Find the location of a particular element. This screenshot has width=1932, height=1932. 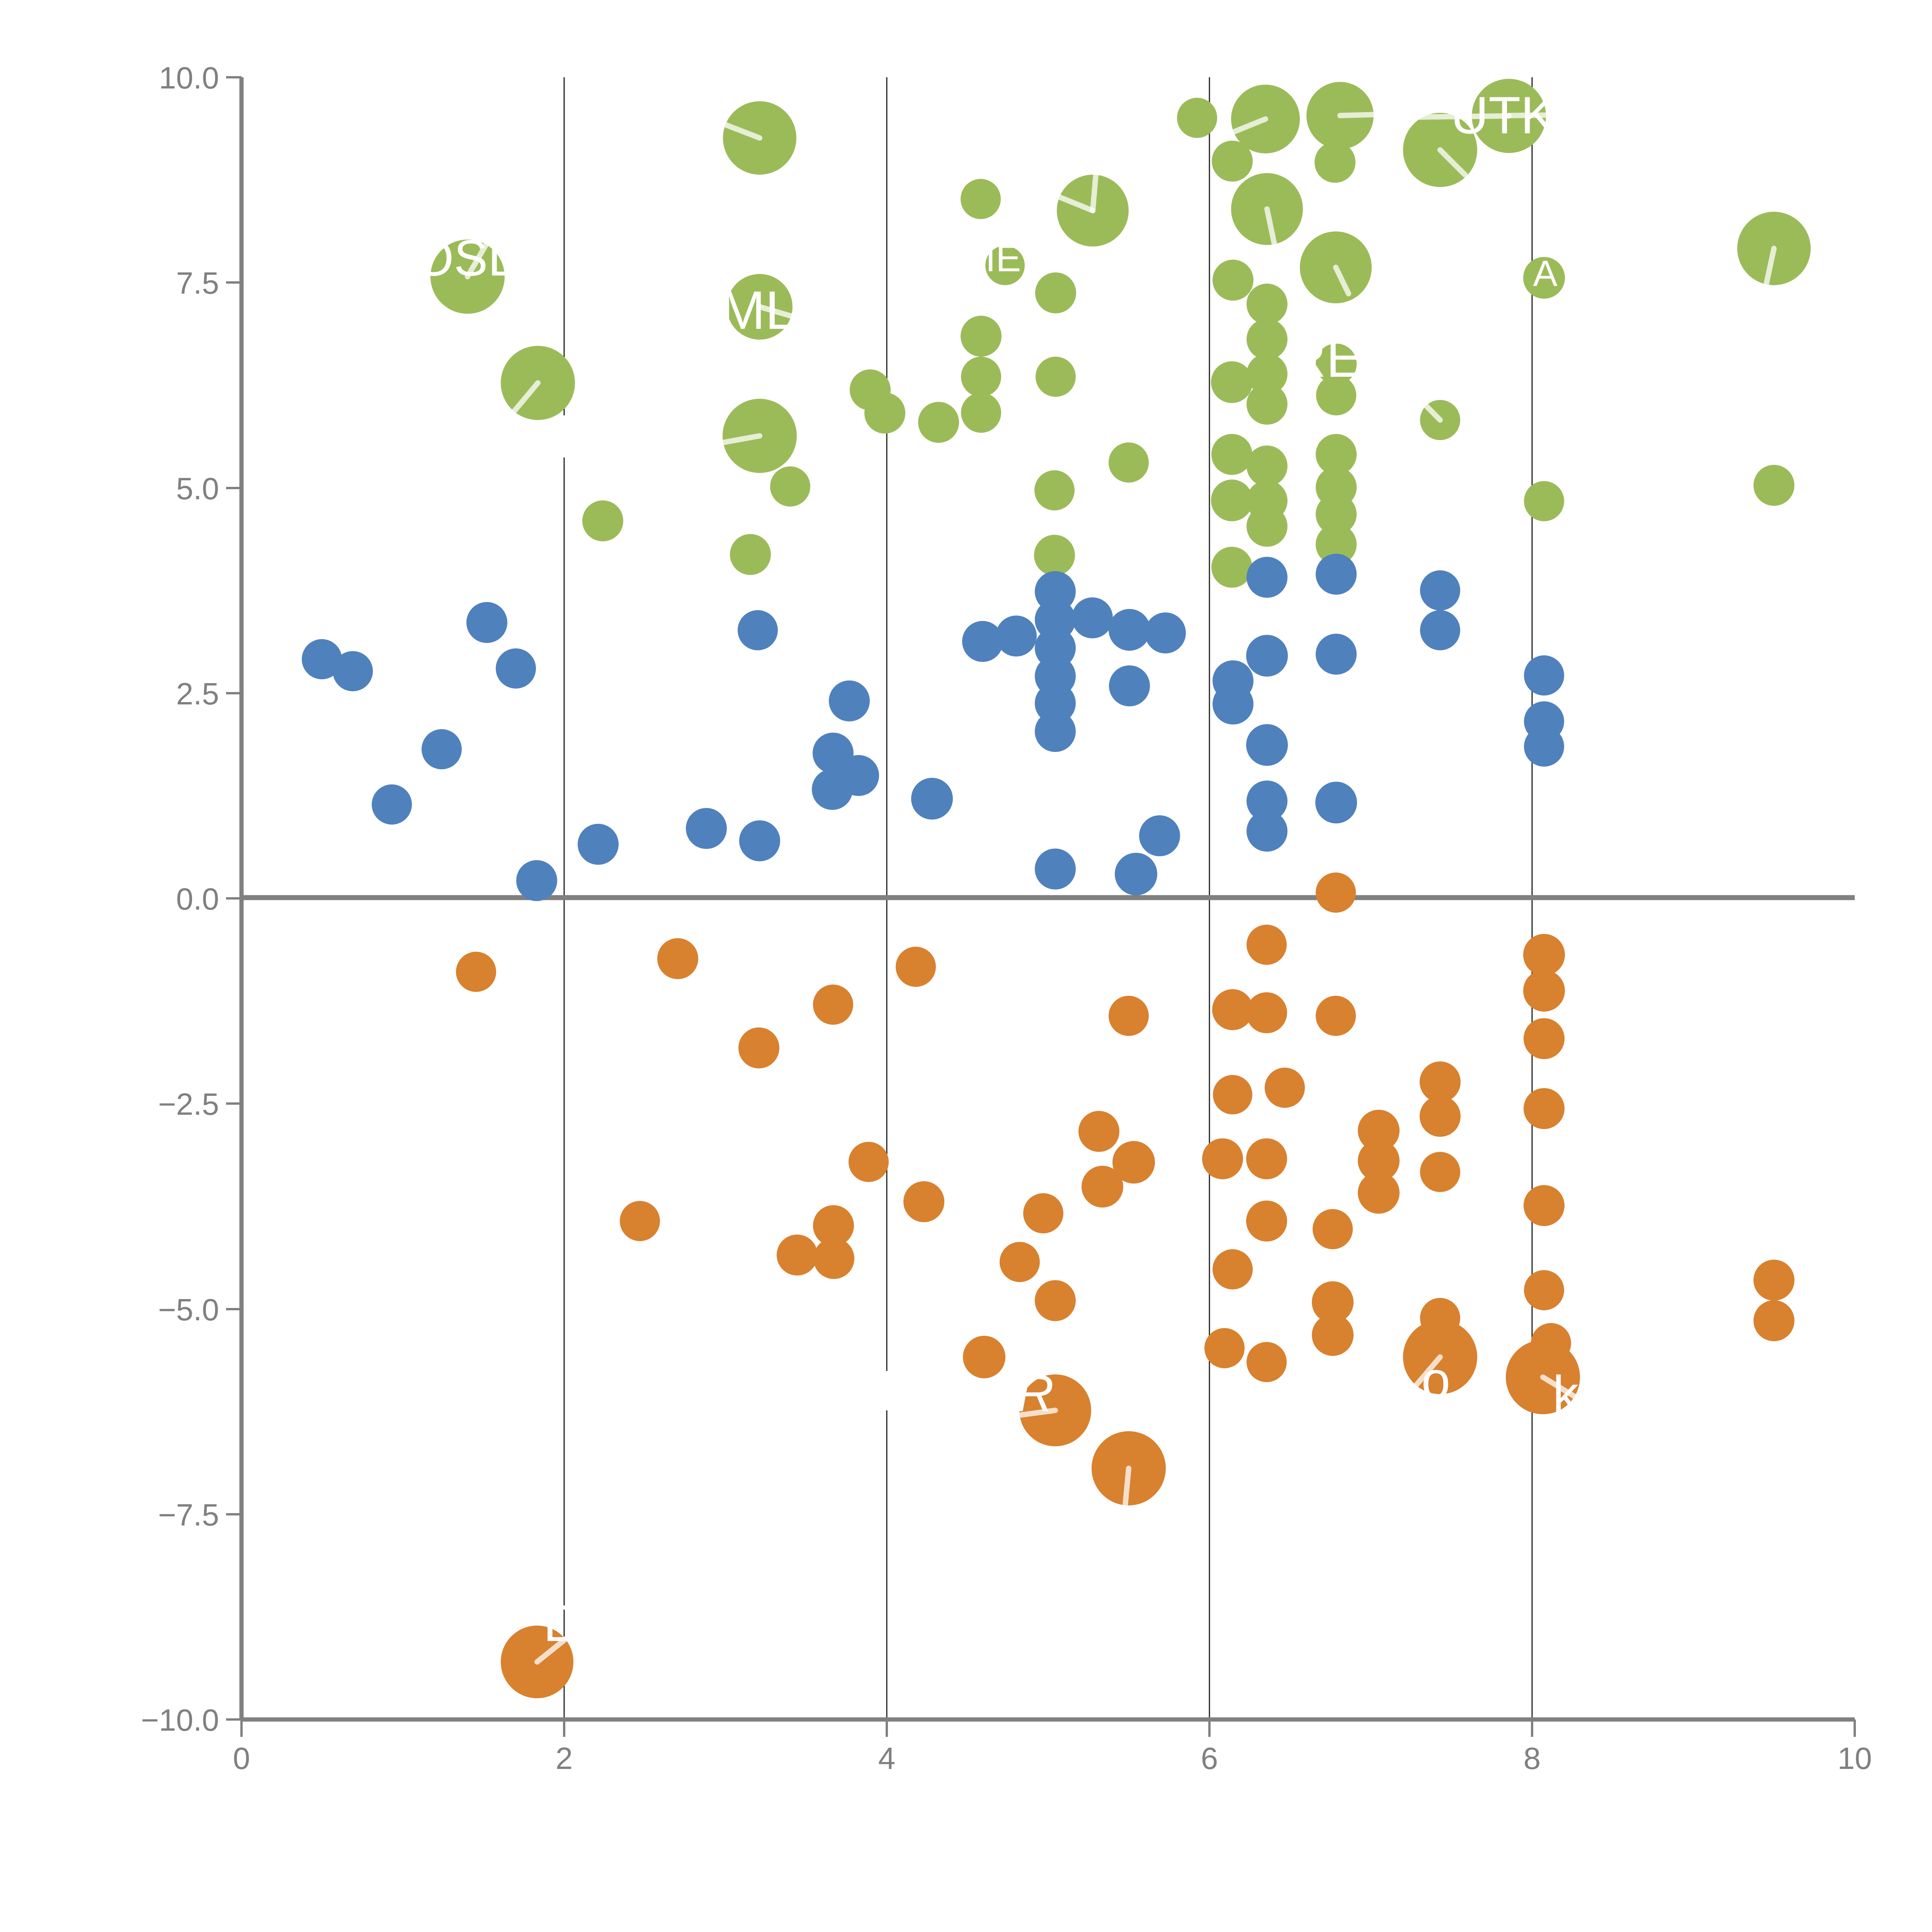

svg-text: −10.0 is located at coordinates (180, 1720).